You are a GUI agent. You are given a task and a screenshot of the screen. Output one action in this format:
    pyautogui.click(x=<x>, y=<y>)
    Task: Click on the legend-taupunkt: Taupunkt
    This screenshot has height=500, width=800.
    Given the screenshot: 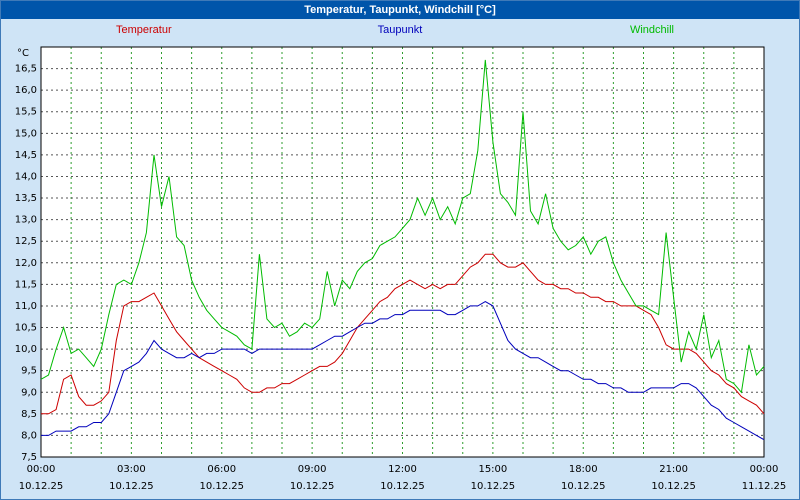 What is the action you would take?
    pyautogui.click(x=400, y=30)
    